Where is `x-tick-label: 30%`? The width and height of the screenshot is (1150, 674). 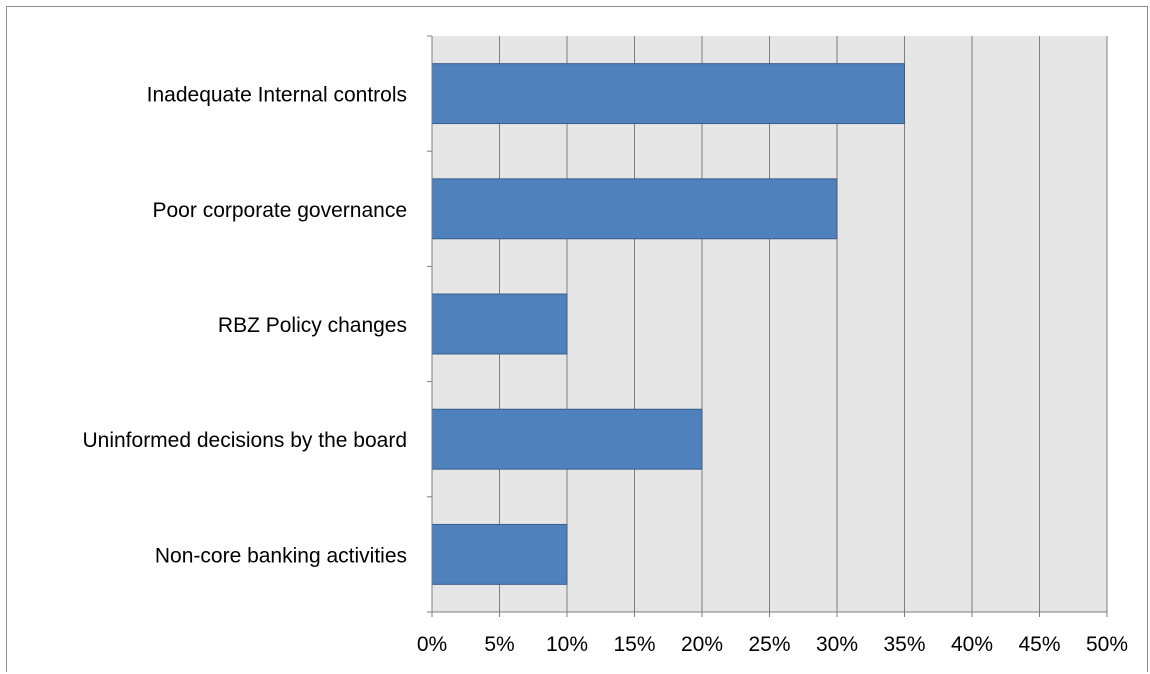 x-tick-label: 30% is located at coordinates (837, 644).